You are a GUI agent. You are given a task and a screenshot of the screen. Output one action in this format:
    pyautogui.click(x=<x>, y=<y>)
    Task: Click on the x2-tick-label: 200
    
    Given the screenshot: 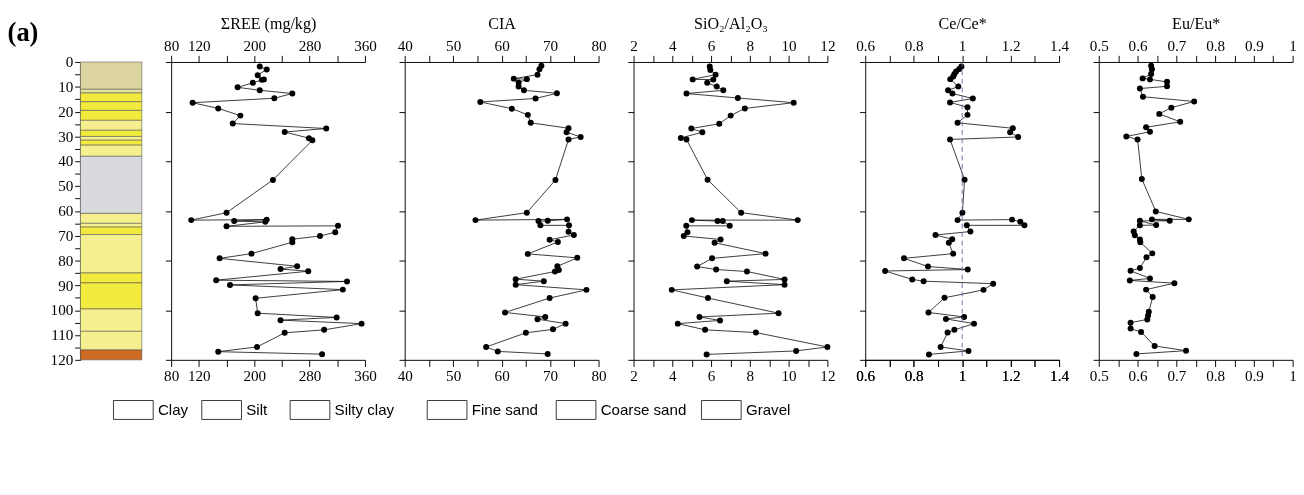 What is the action you would take?
    pyautogui.click(x=255, y=46)
    